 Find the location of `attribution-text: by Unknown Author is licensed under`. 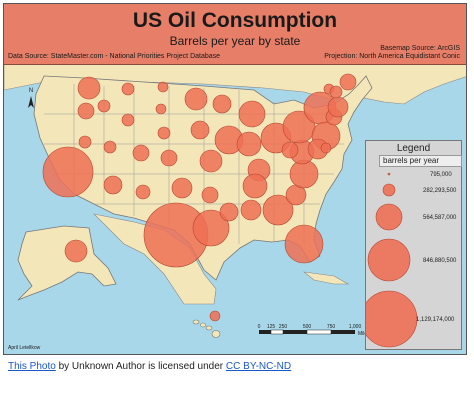

attribution-text: by Unknown Author is licensed under is located at coordinates (140, 366).